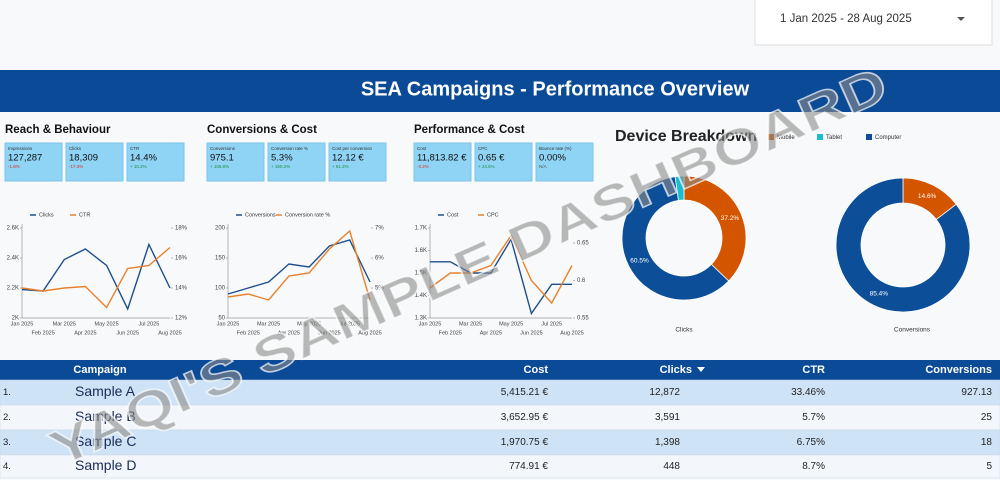 Image resolution: width=1000 pixels, height=480 pixels. I want to click on kpi-label: Conversions, so click(223, 148).